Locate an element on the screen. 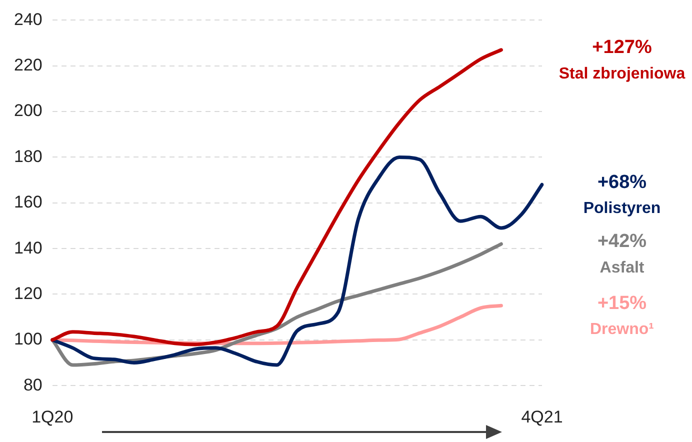 Image resolution: width=692 pixels, height=442 pixels. y-tick-label: 140 is located at coordinates (28, 248).